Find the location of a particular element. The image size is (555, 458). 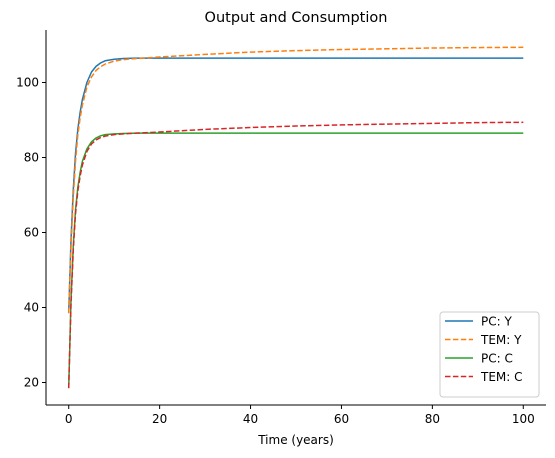

x-tick-label: 0 is located at coordinates (69, 419).